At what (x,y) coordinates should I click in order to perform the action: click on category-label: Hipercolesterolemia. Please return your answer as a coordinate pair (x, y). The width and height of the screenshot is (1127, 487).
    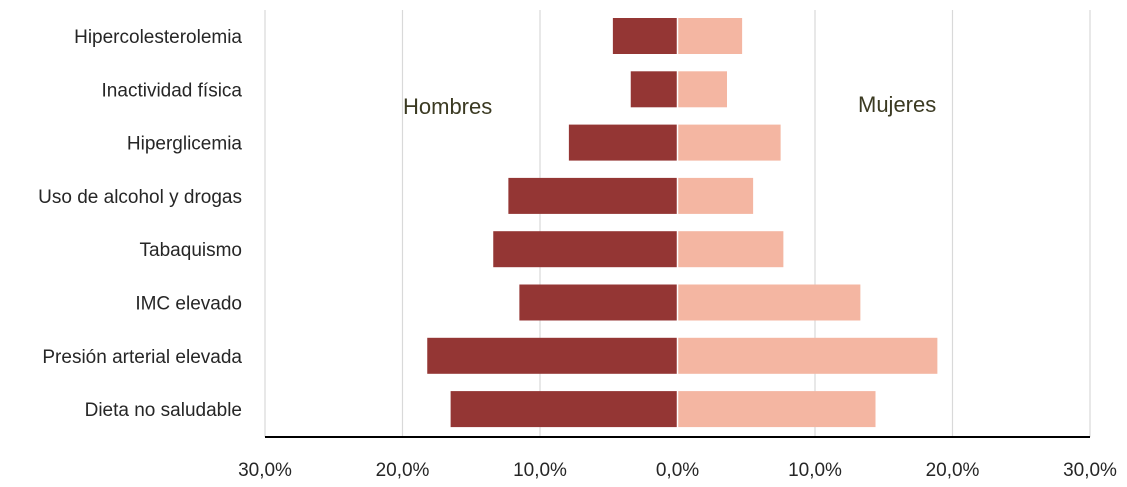
    Looking at the image, I should click on (158, 37).